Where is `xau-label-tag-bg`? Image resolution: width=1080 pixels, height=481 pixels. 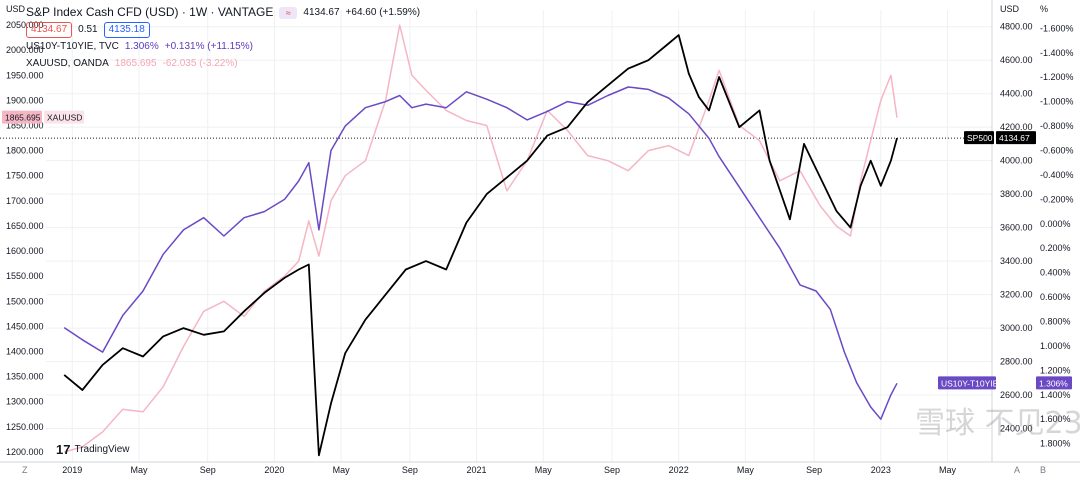 xau-label-tag-bg is located at coordinates (64, 117).